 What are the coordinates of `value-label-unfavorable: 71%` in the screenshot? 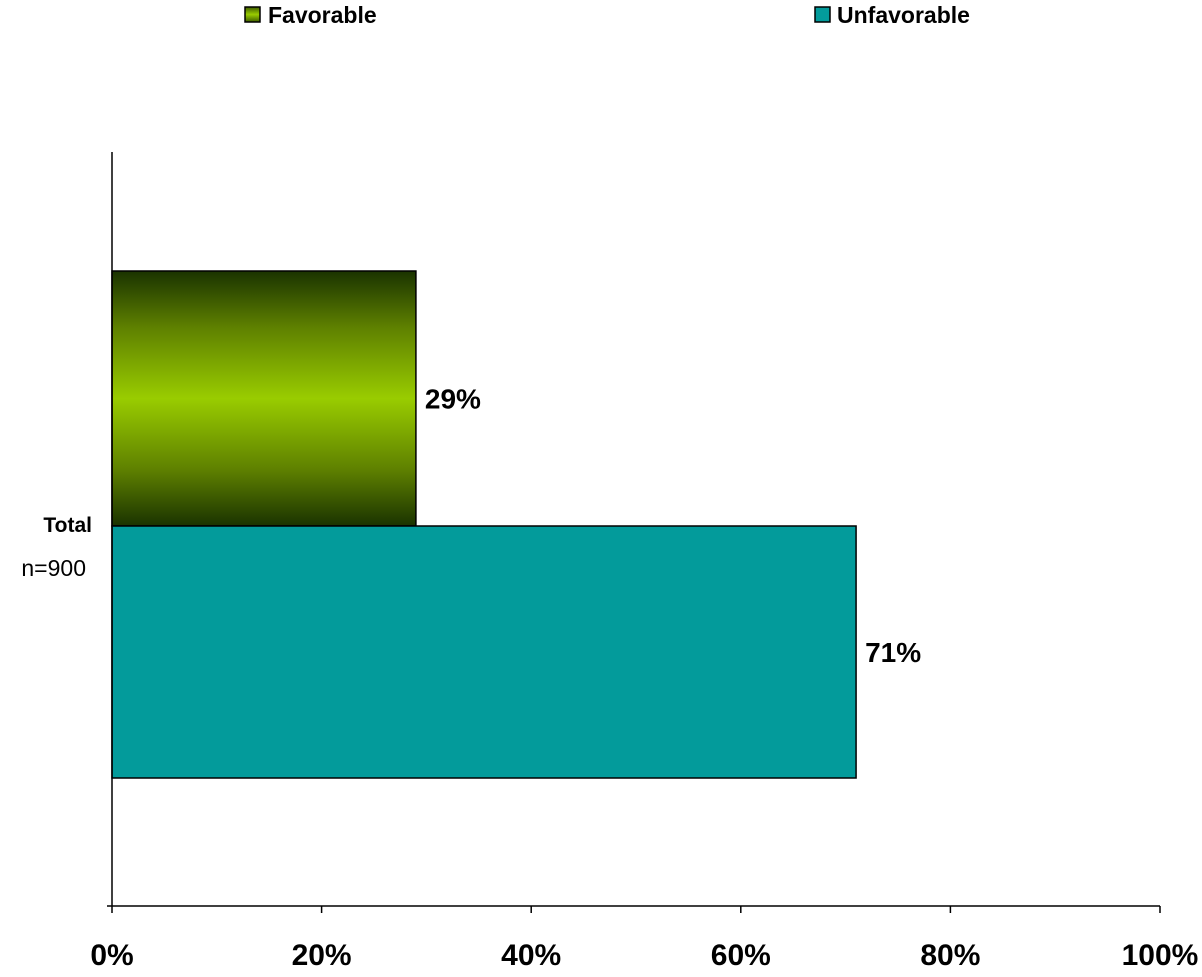 It's located at (893, 652).